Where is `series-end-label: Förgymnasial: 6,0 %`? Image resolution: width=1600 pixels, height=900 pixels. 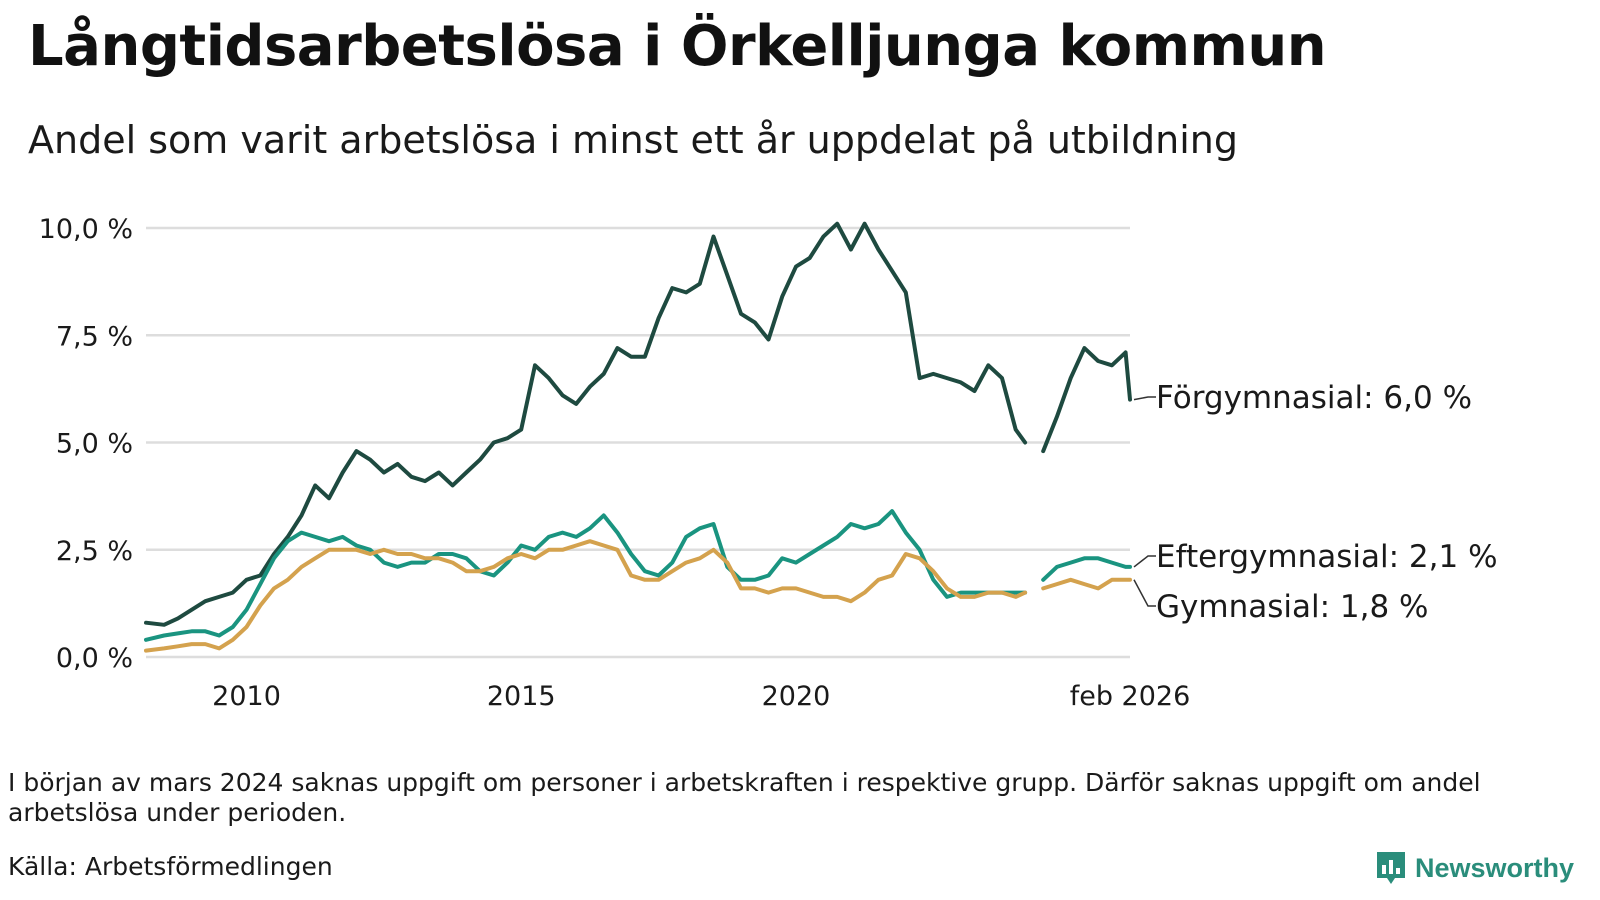
series-end-label: Förgymnasial: 6,0 % is located at coordinates (1314, 398).